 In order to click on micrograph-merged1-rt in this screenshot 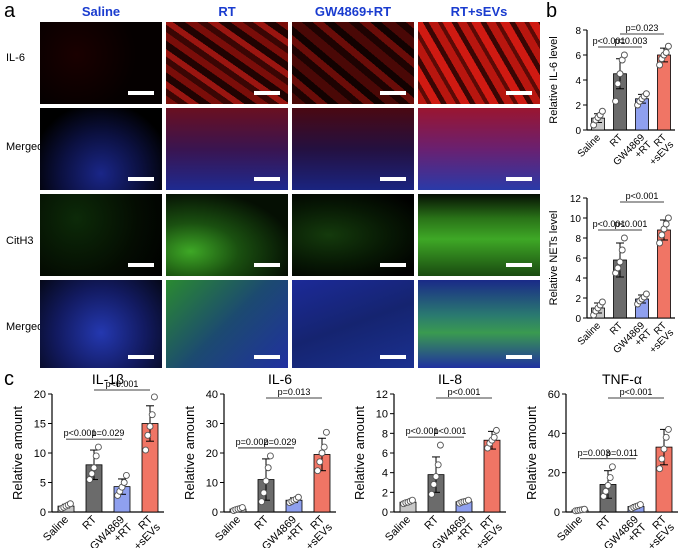, I will do `click(227, 149)`.